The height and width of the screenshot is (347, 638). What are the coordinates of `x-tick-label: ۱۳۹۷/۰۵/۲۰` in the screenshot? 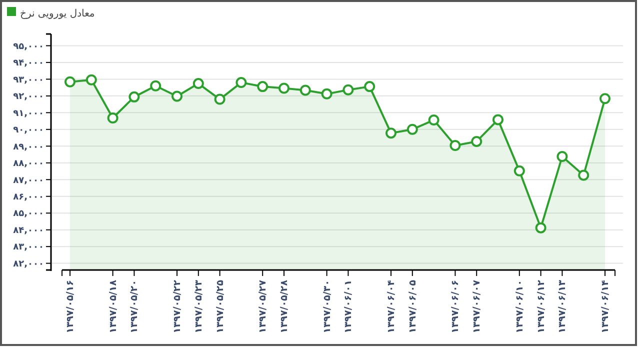 It's located at (134, 307).